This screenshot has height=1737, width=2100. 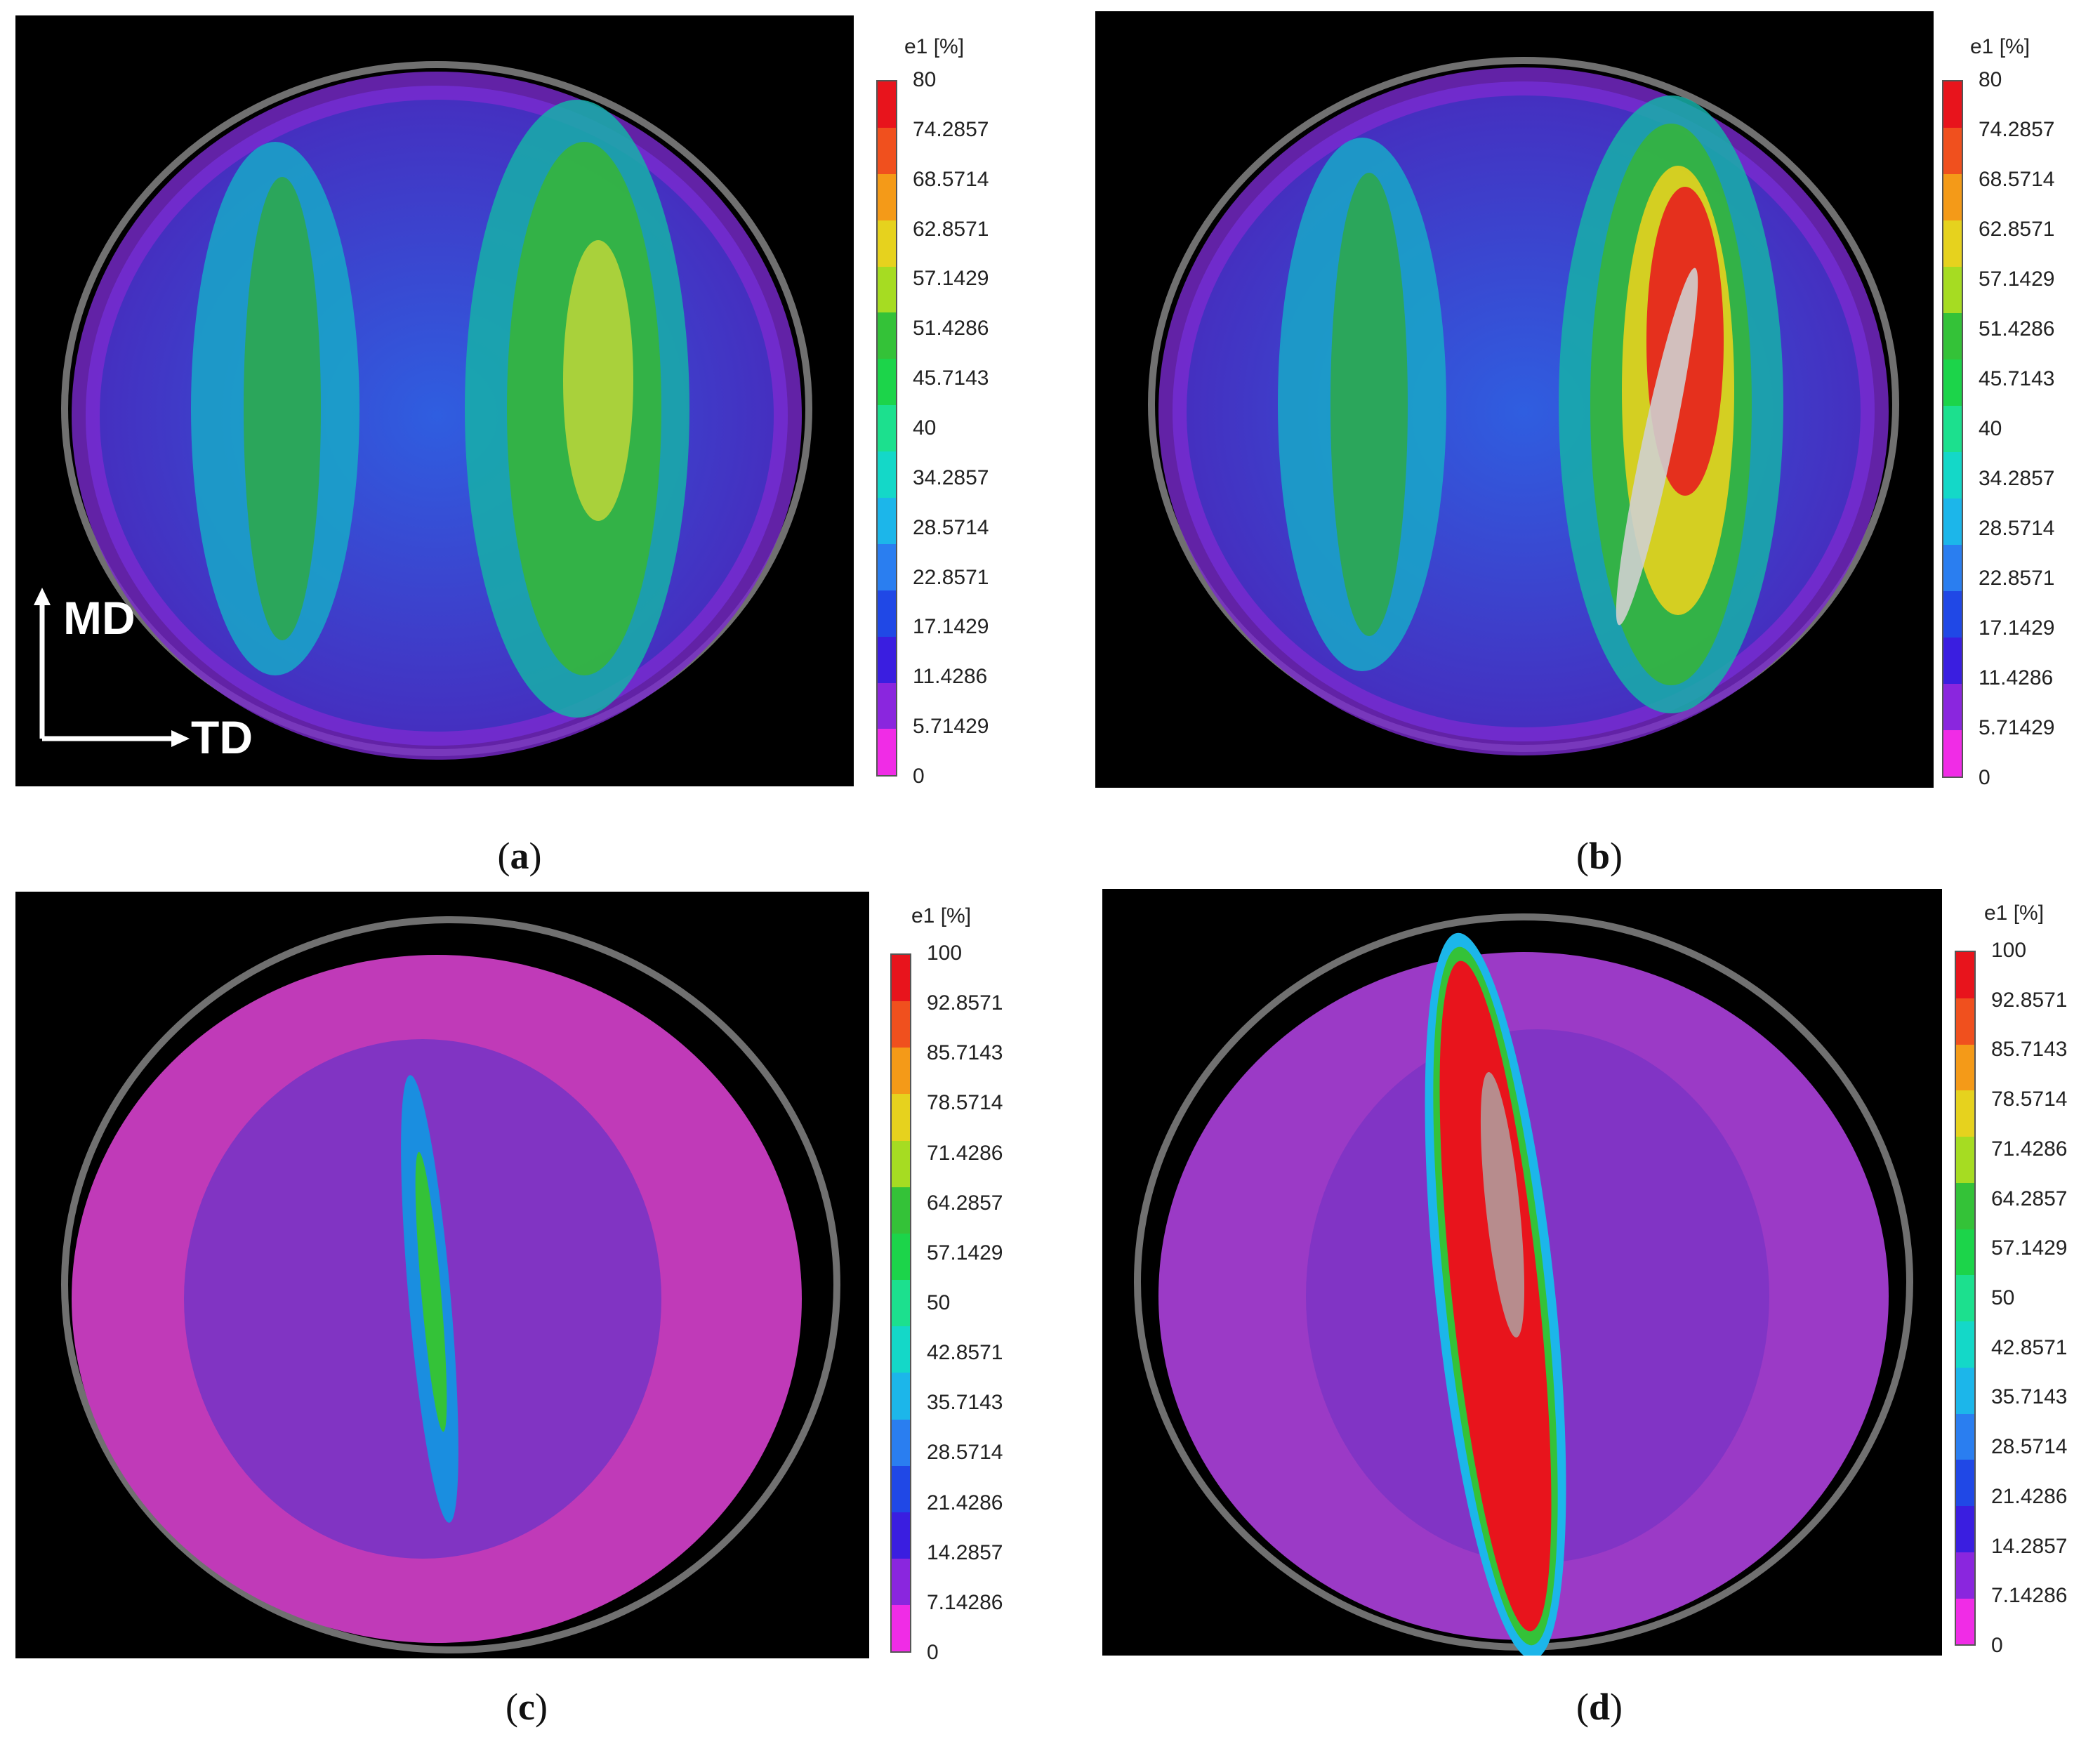 What do you see at coordinates (2017, 578) in the screenshot?
I see `tick-b-10: 22.8571` at bounding box center [2017, 578].